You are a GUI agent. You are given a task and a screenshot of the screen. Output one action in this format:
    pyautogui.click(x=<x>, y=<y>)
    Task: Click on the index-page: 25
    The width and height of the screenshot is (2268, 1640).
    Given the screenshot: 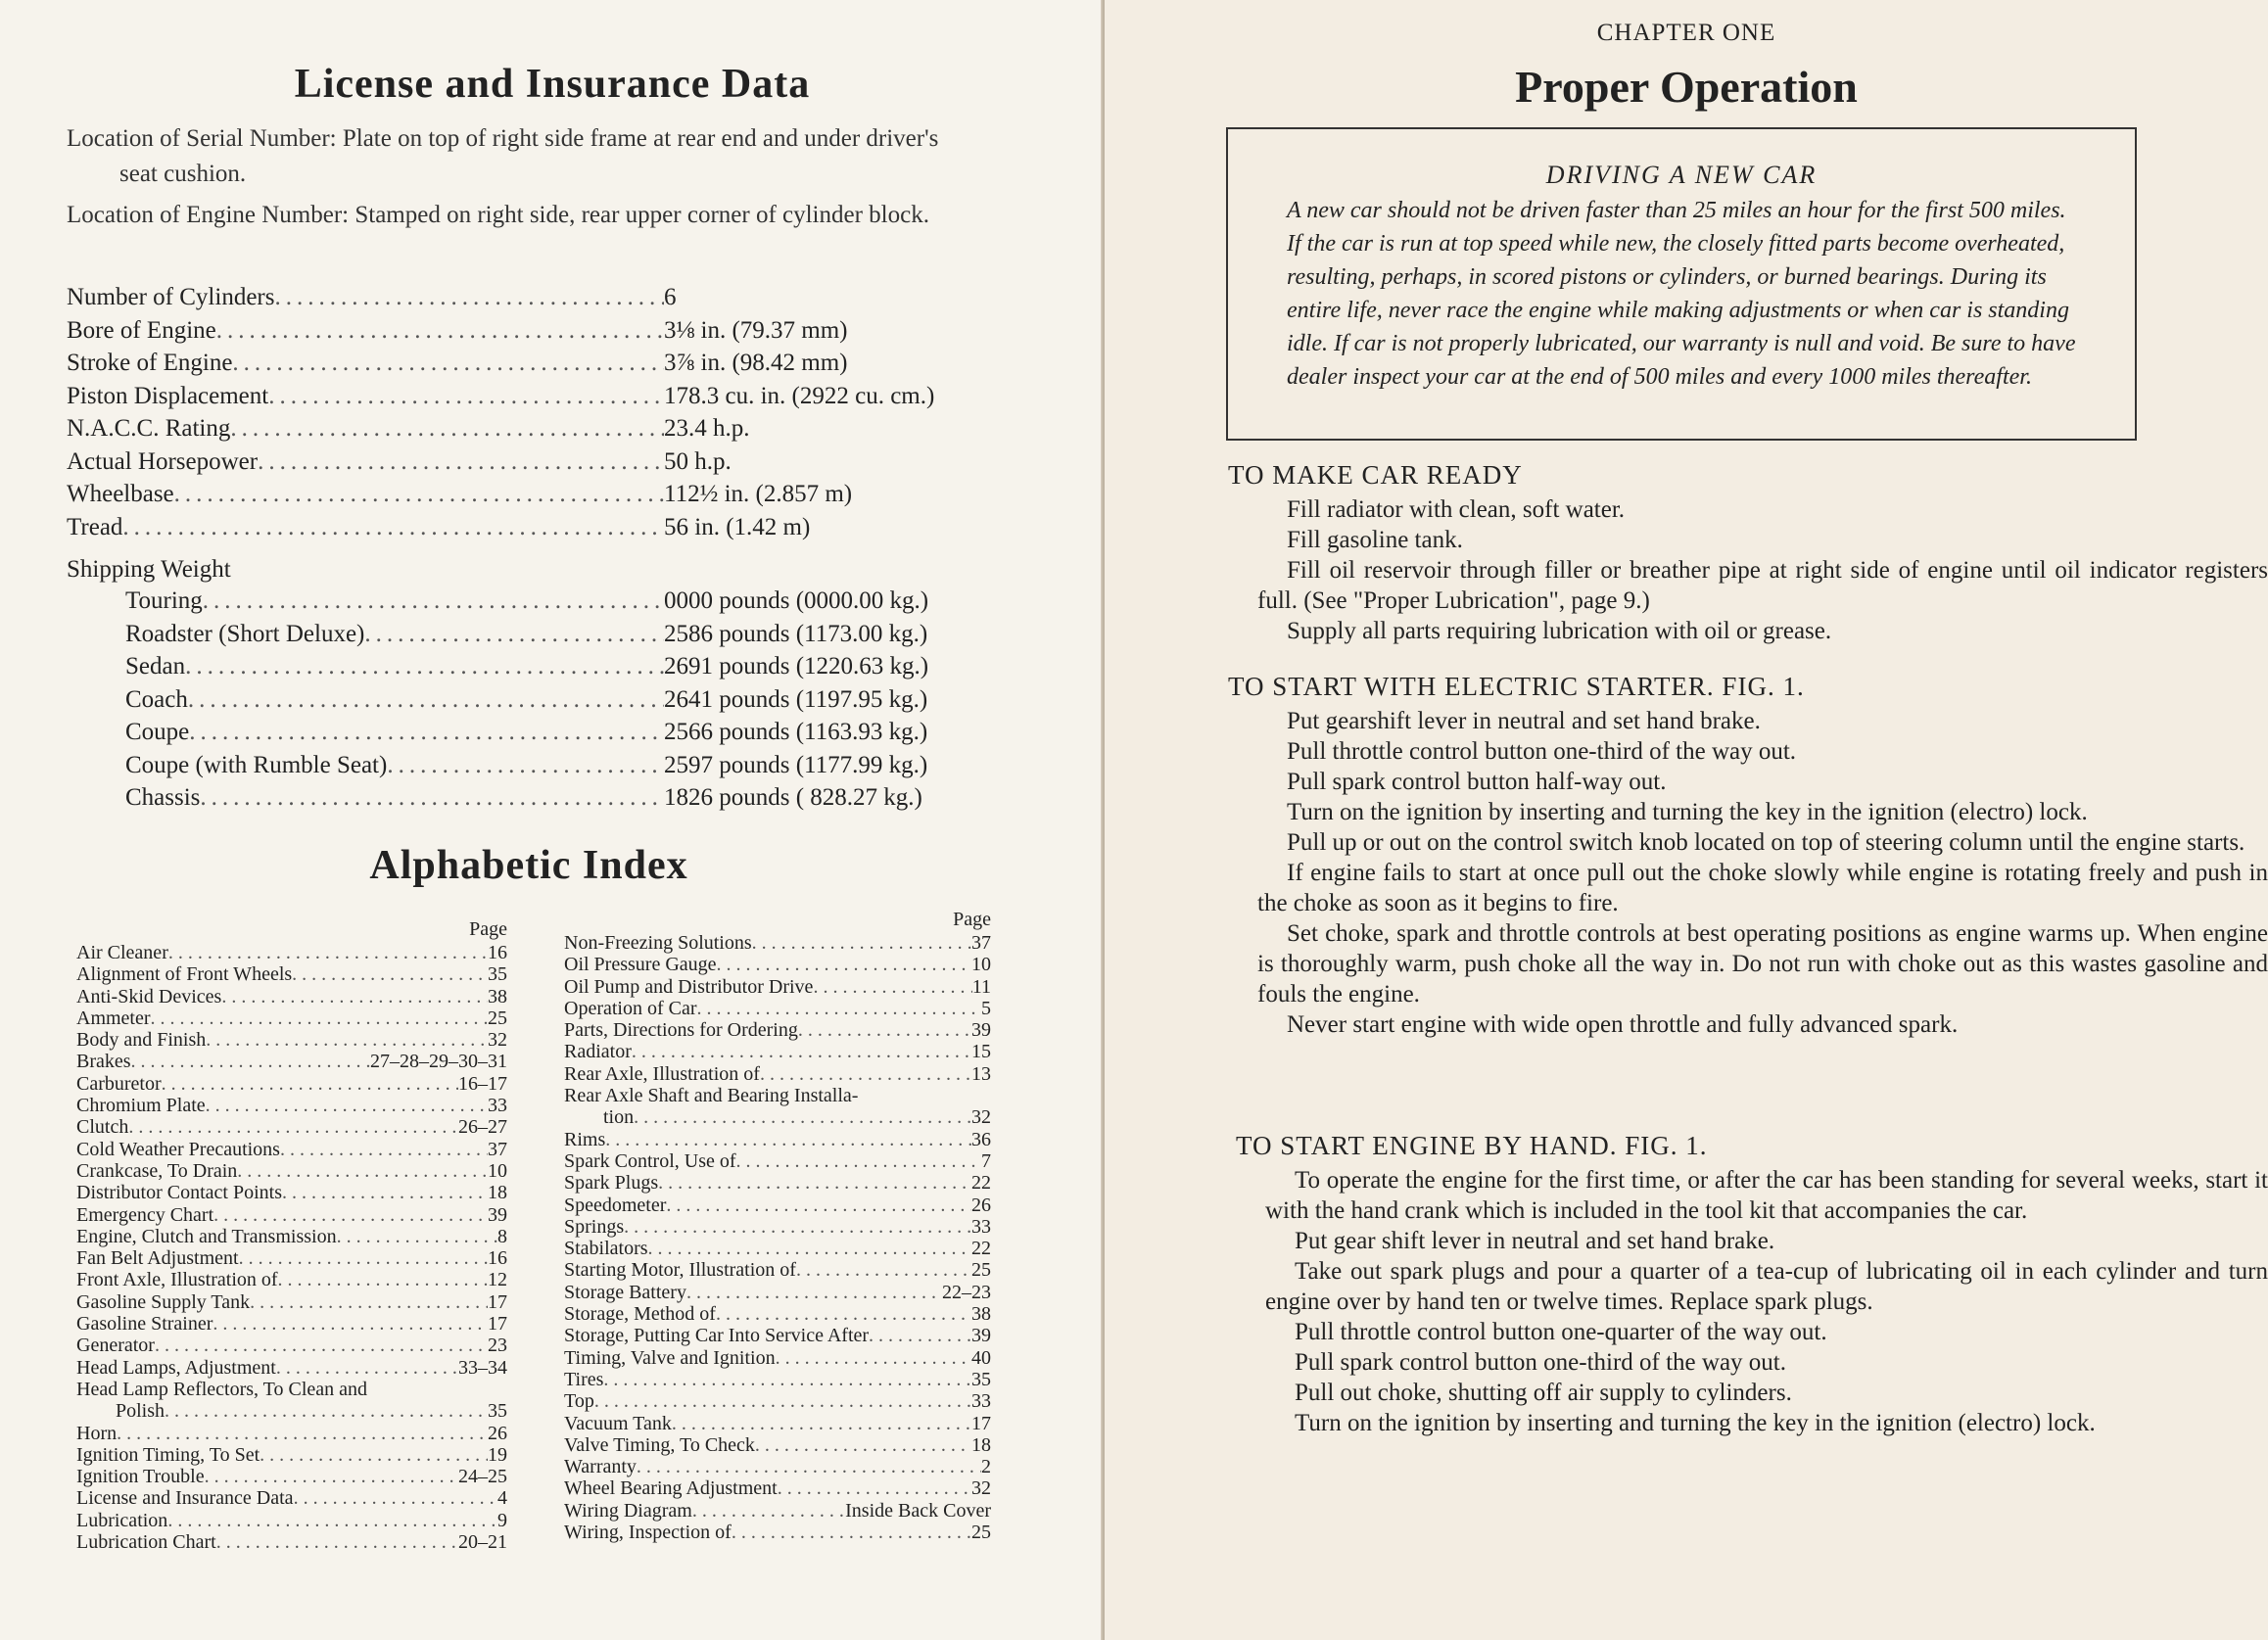 What is the action you would take?
    pyautogui.click(x=981, y=1533)
    